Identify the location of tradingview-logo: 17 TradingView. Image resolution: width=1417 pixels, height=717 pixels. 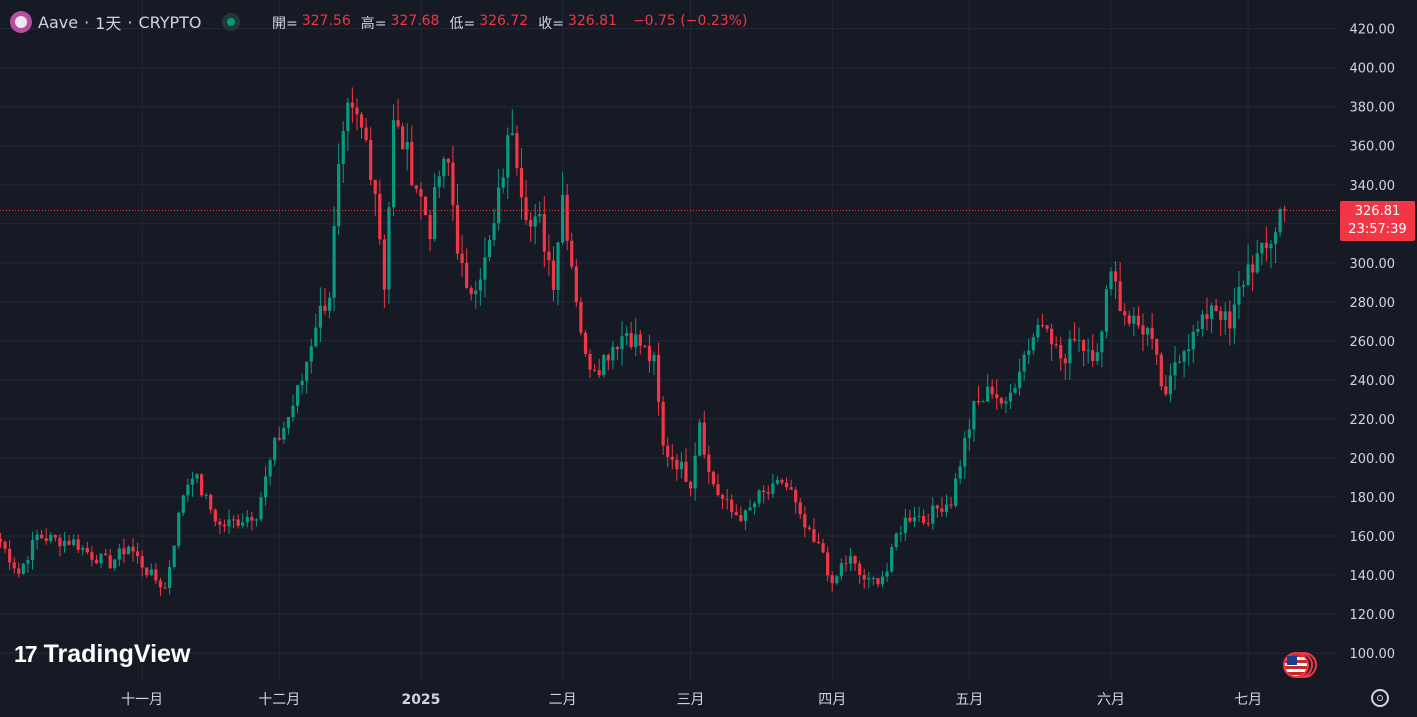
(102, 654).